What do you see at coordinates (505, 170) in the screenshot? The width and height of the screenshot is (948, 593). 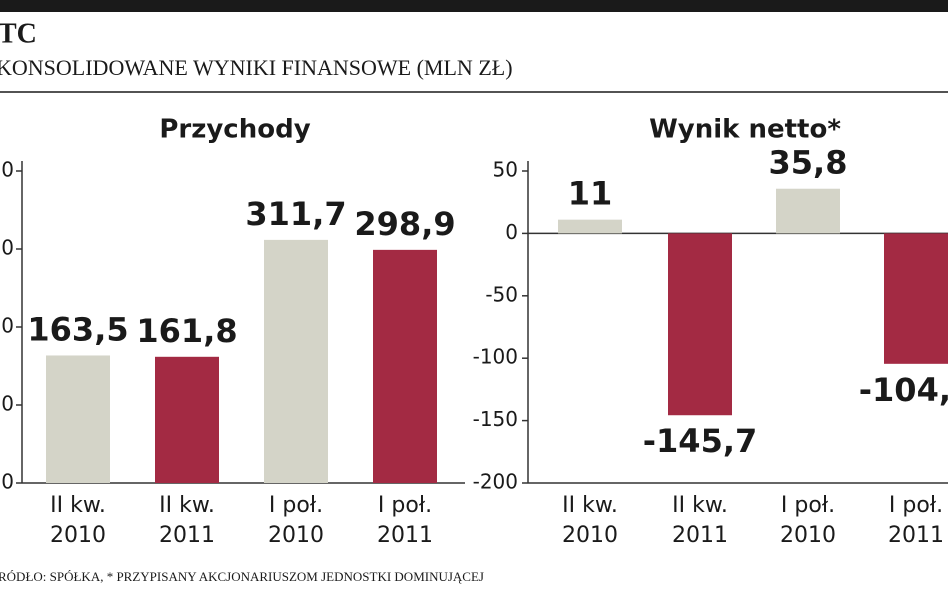 I see `y-tick-label: 50` at bounding box center [505, 170].